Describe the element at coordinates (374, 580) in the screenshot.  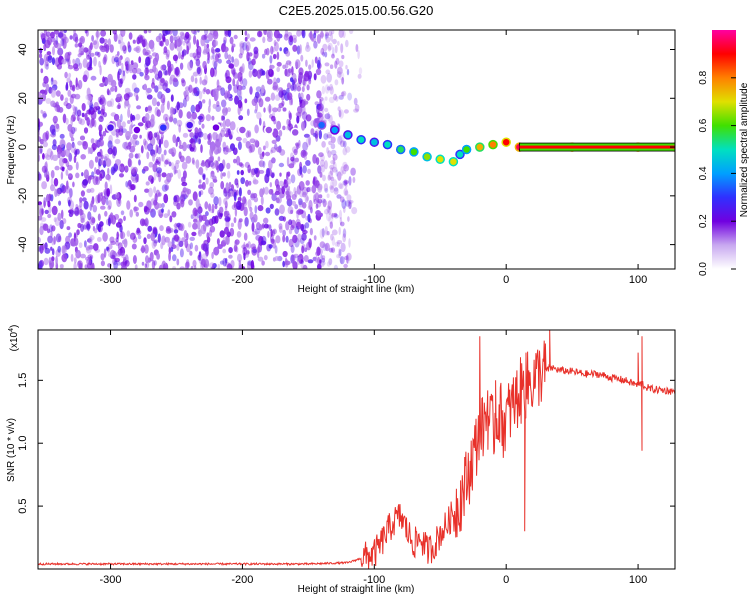
I see `x-tick-label: -100` at that location.